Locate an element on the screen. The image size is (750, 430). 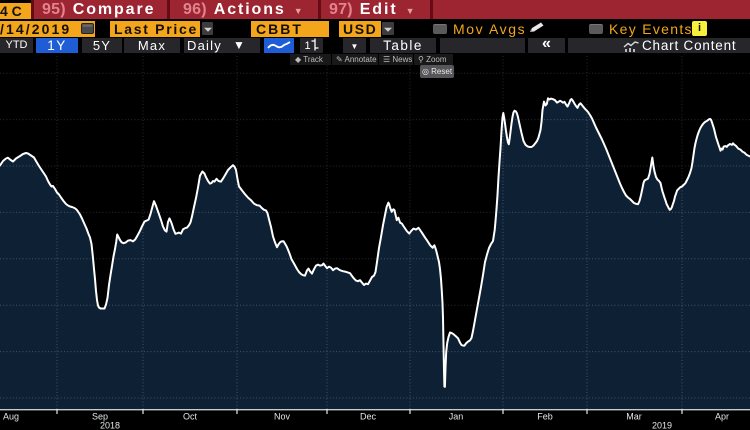
svg-text: Feb is located at coordinates (545, 417).